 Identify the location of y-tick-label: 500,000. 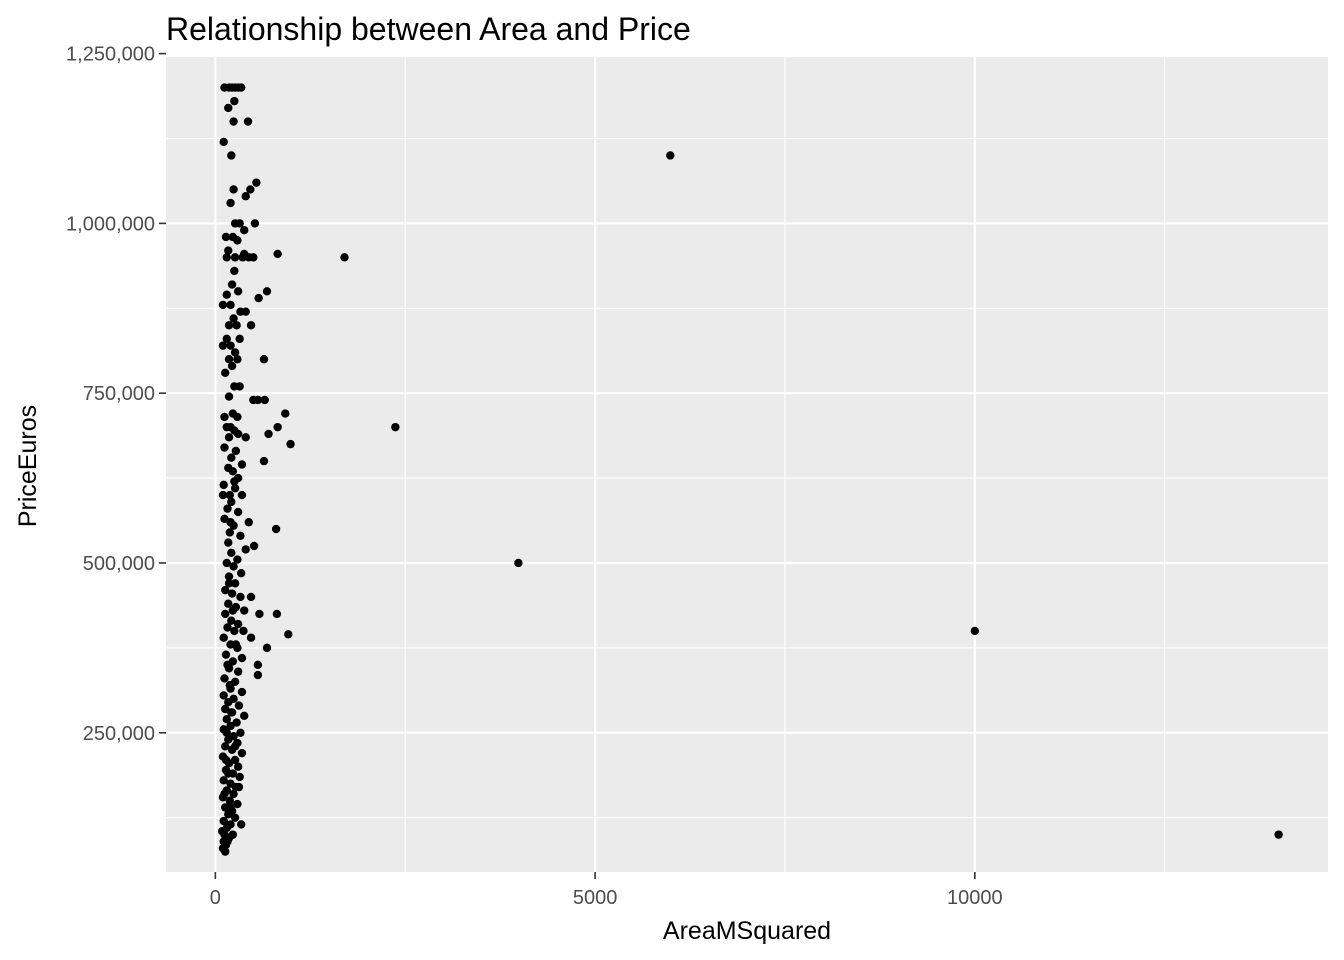
(119, 564).